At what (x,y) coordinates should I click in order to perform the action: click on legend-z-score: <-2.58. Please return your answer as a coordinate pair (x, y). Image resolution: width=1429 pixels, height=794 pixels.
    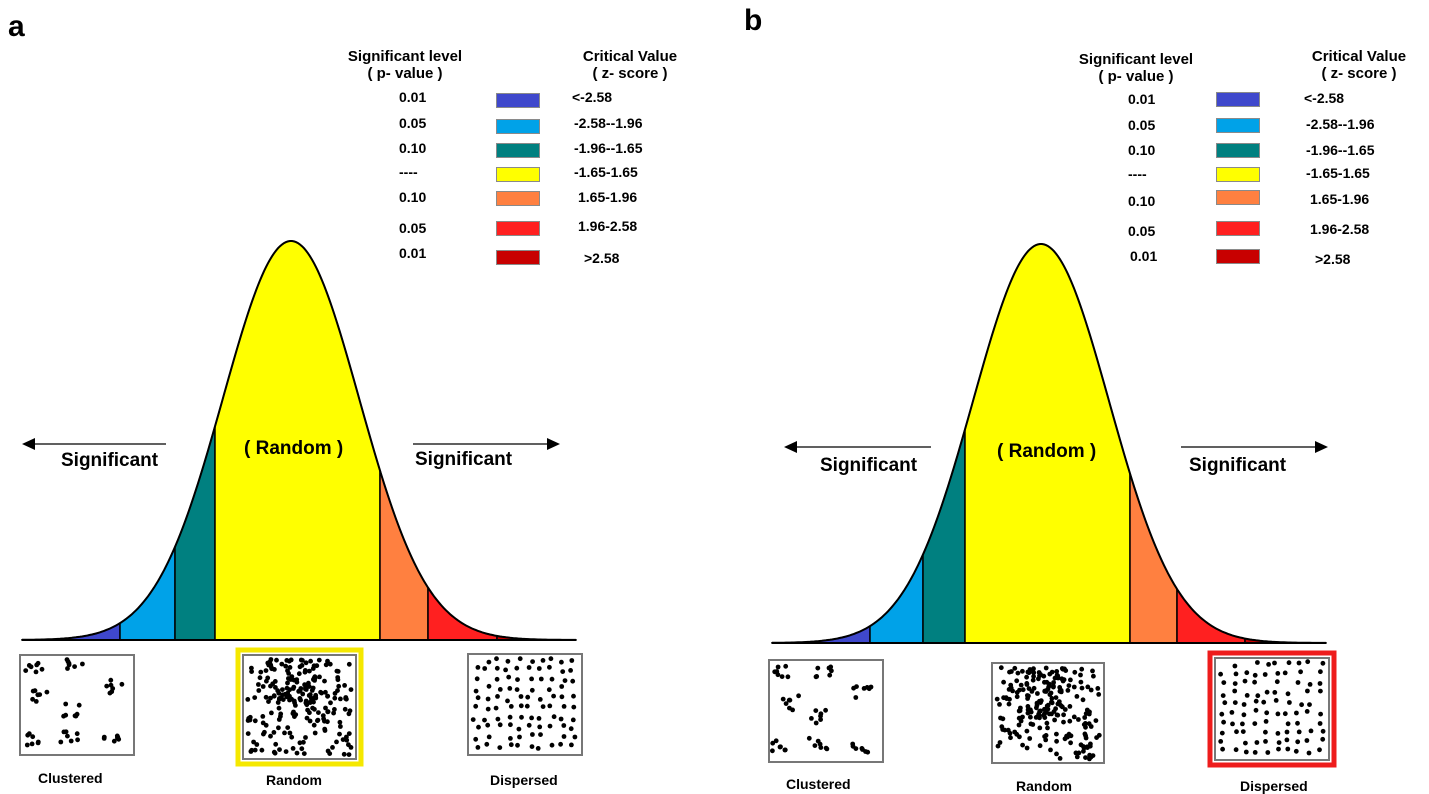
    Looking at the image, I should click on (592, 97).